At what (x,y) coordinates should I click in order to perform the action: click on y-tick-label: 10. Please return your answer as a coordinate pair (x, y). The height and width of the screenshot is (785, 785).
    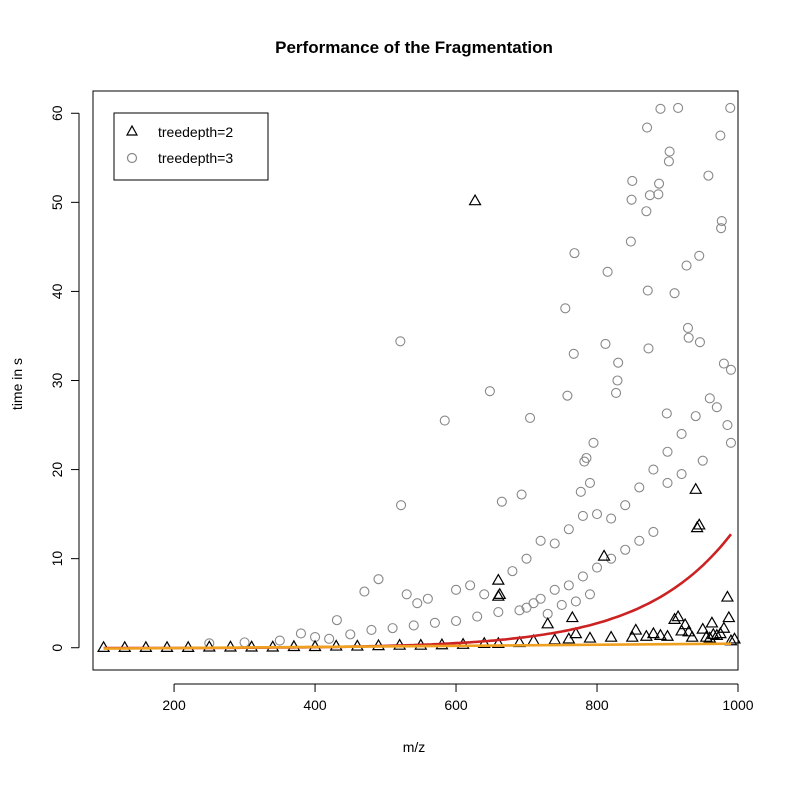
    Looking at the image, I should click on (57, 559).